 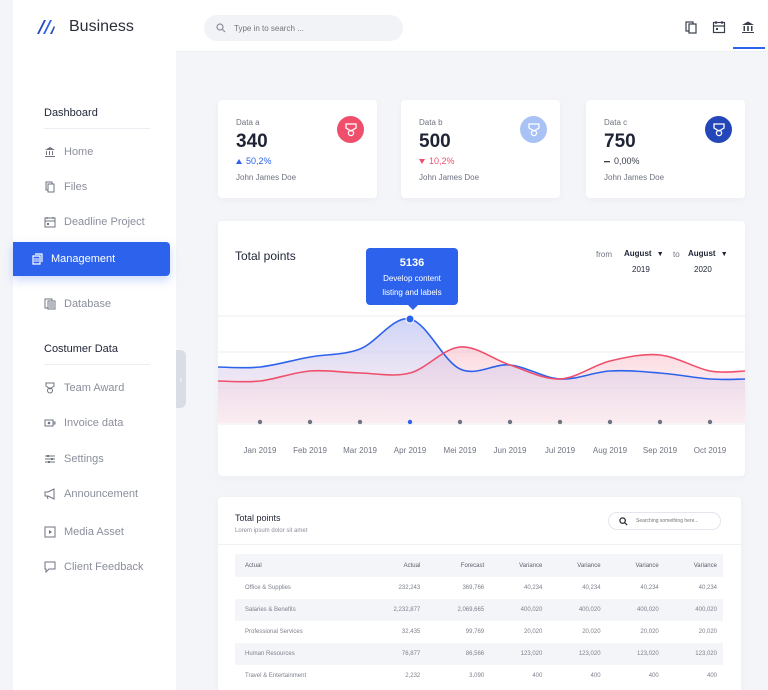 What do you see at coordinates (607, 161) in the screenshot?
I see `trend-flat-icon` at bounding box center [607, 161].